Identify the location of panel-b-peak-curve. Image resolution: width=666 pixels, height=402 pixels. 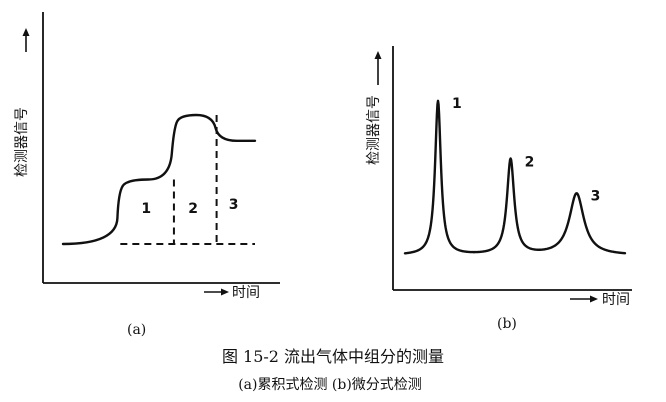
(515, 177).